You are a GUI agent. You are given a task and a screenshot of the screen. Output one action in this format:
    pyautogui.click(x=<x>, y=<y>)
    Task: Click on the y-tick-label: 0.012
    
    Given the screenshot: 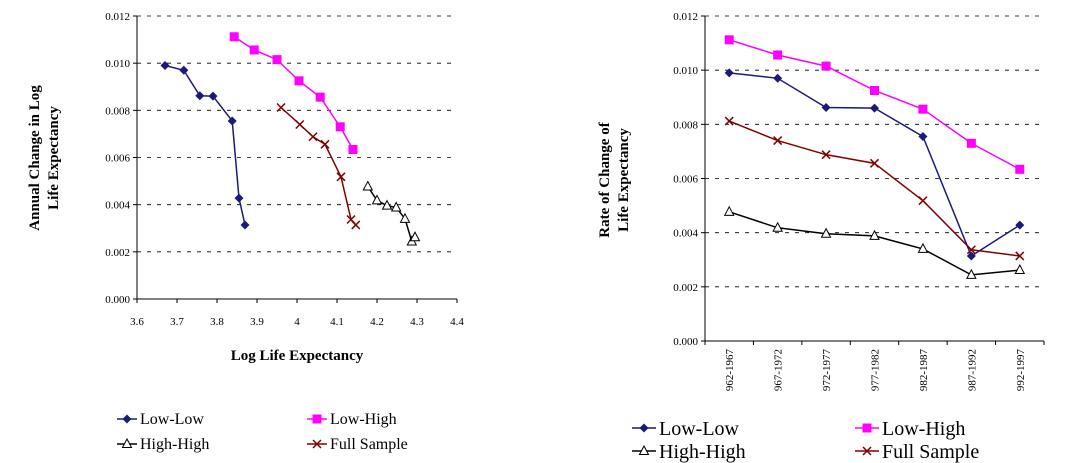 What is the action you would take?
    pyautogui.click(x=117, y=17)
    